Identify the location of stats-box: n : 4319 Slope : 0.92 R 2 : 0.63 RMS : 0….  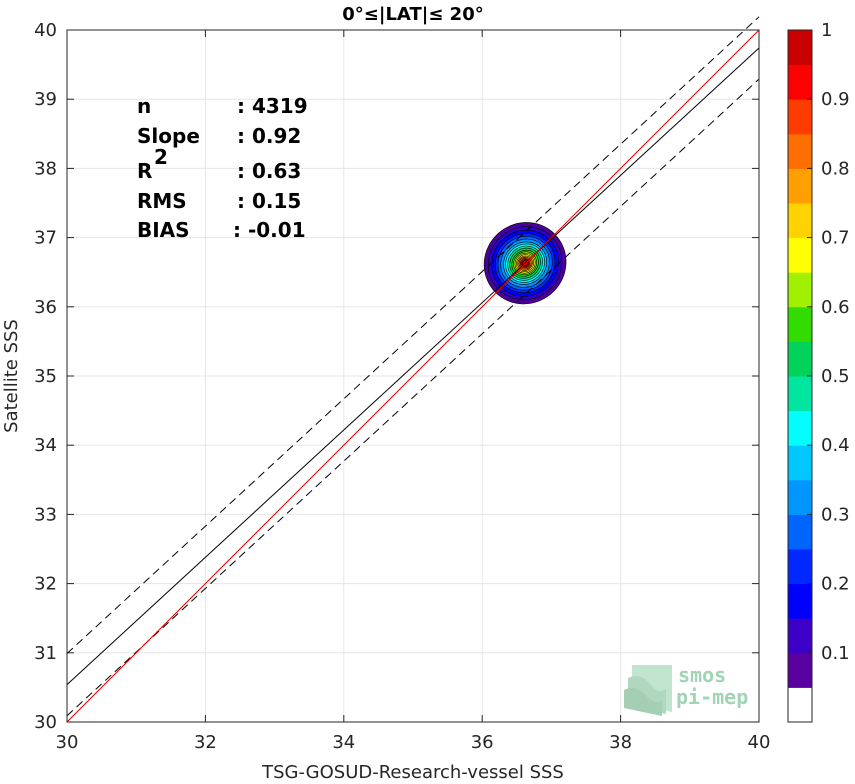
(222, 168).